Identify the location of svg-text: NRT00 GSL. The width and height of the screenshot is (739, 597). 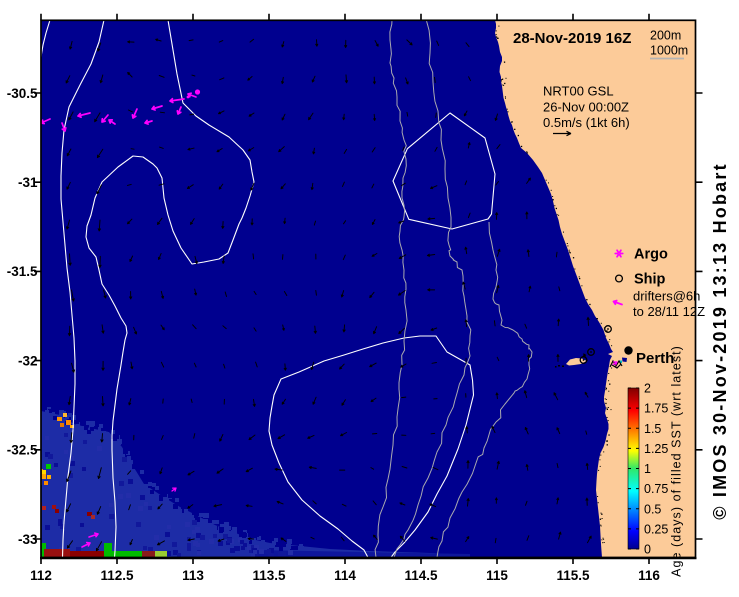
(578, 91).